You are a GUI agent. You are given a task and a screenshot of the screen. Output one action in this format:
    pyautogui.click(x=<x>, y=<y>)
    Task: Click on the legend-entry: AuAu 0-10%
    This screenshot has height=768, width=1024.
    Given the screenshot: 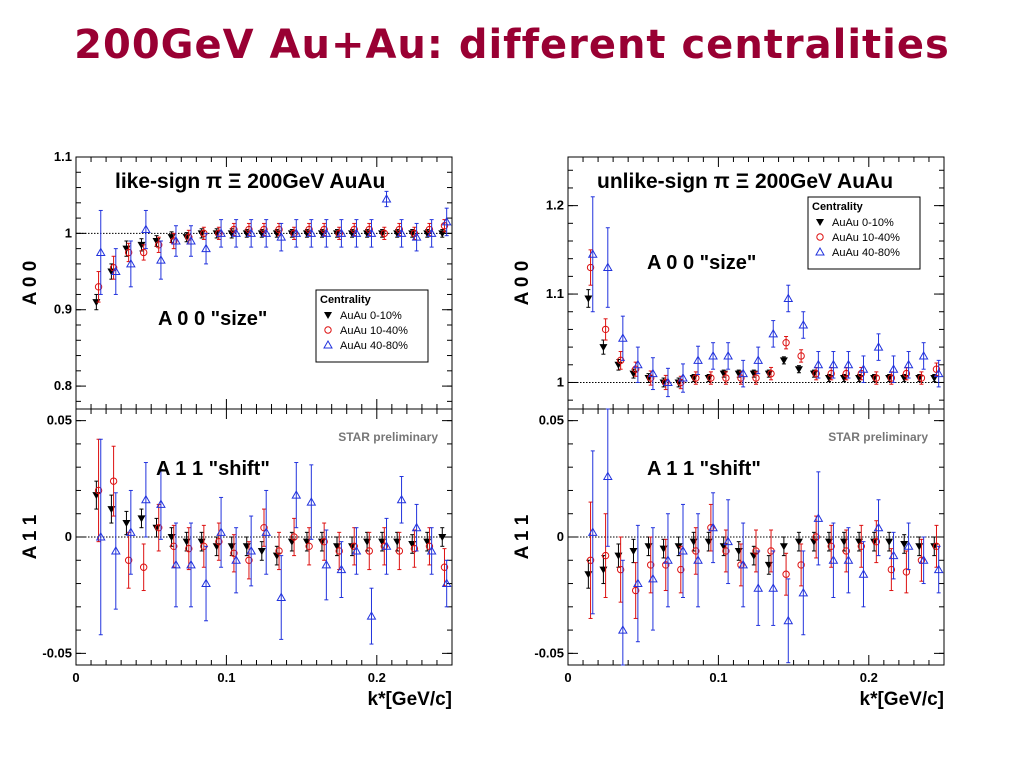 What is the action you would take?
    pyautogui.click(x=371, y=316)
    